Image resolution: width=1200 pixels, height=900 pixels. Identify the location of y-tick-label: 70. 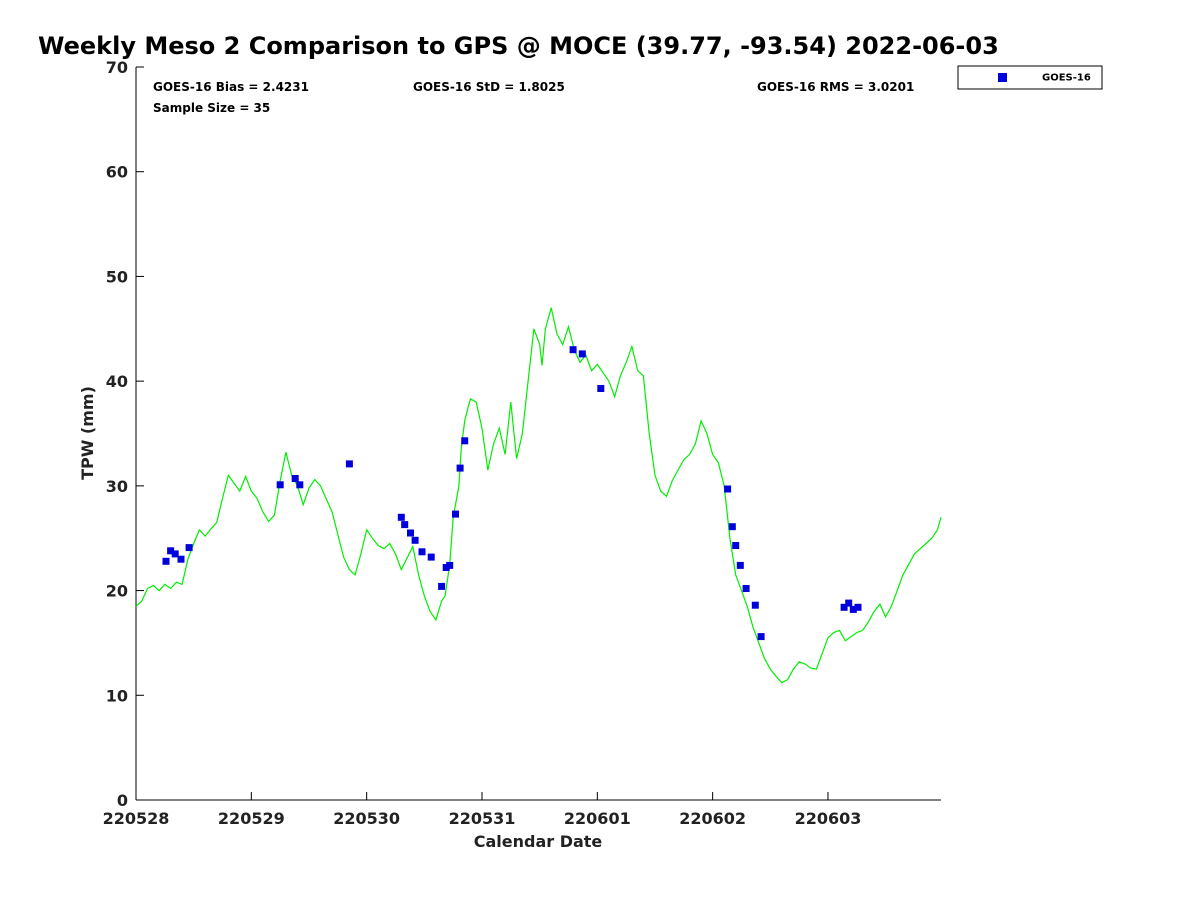
(117, 67).